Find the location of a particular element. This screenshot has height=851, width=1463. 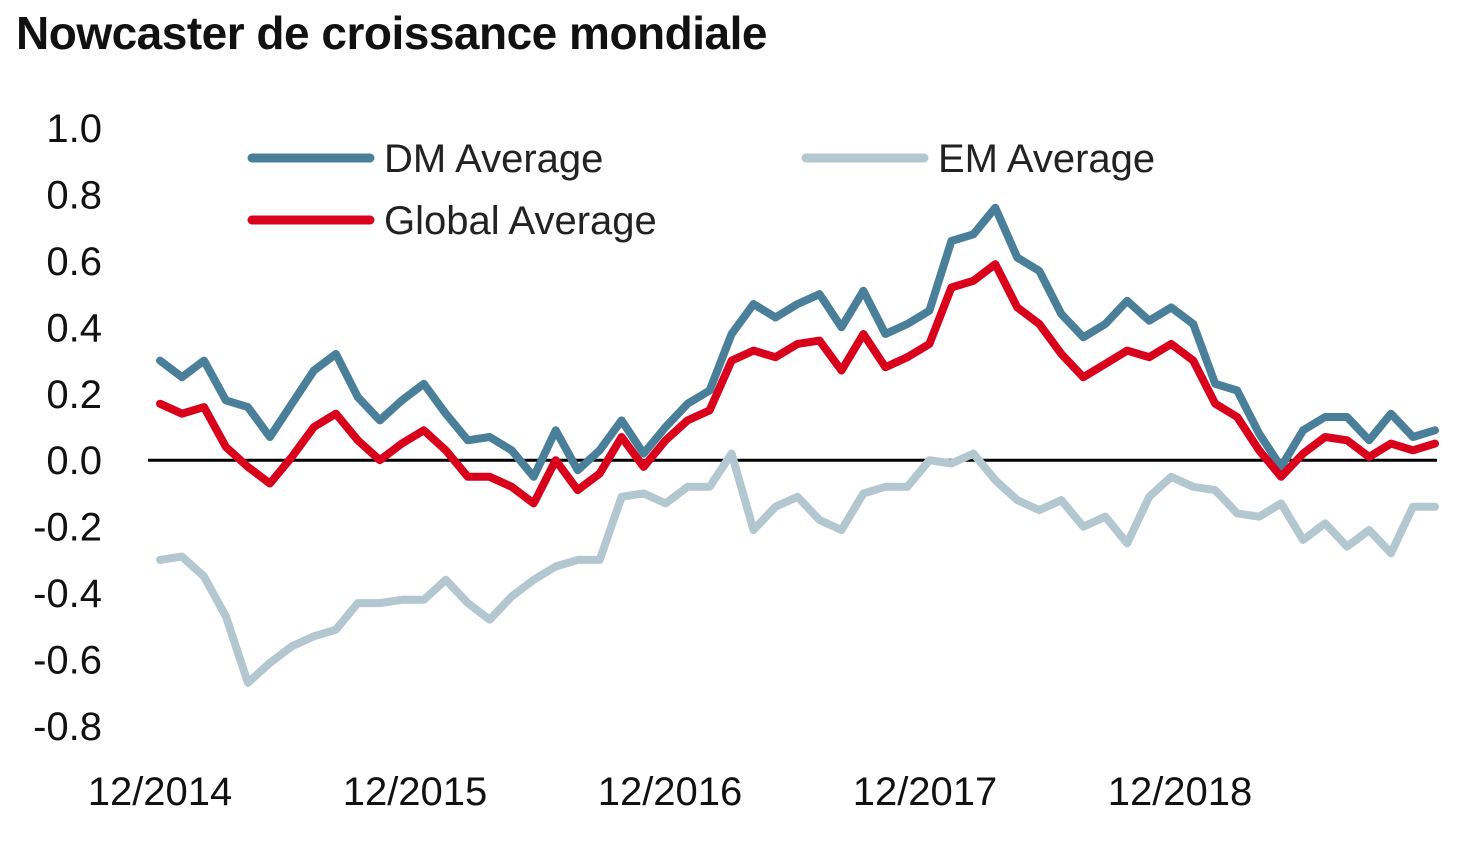

x-tick-label: 12/2016 is located at coordinates (670, 792).